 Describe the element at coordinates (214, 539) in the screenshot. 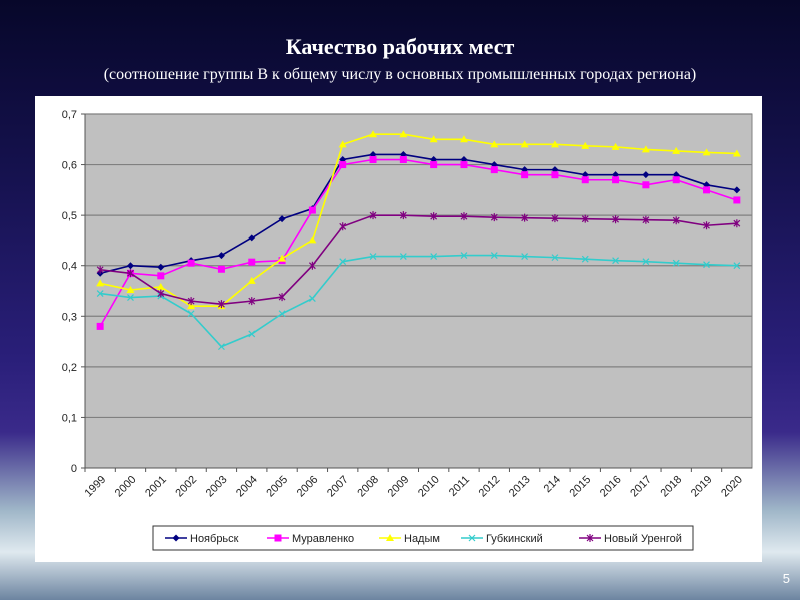

I see `legend-label: Ноябрьск` at that location.